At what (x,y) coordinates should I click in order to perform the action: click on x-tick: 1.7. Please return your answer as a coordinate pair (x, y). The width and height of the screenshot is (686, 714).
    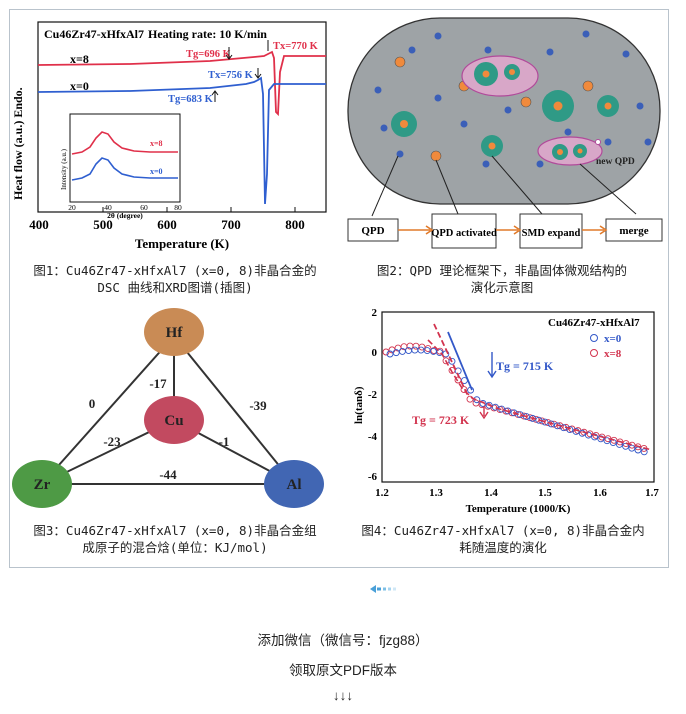
    Looking at the image, I should click on (652, 493).